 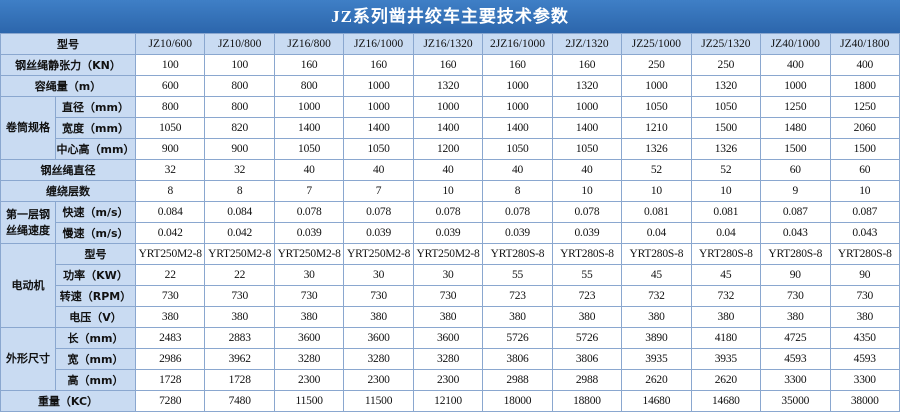 What do you see at coordinates (448, 44) in the screenshot?
I see `model-name: JZ16/1320` at bounding box center [448, 44].